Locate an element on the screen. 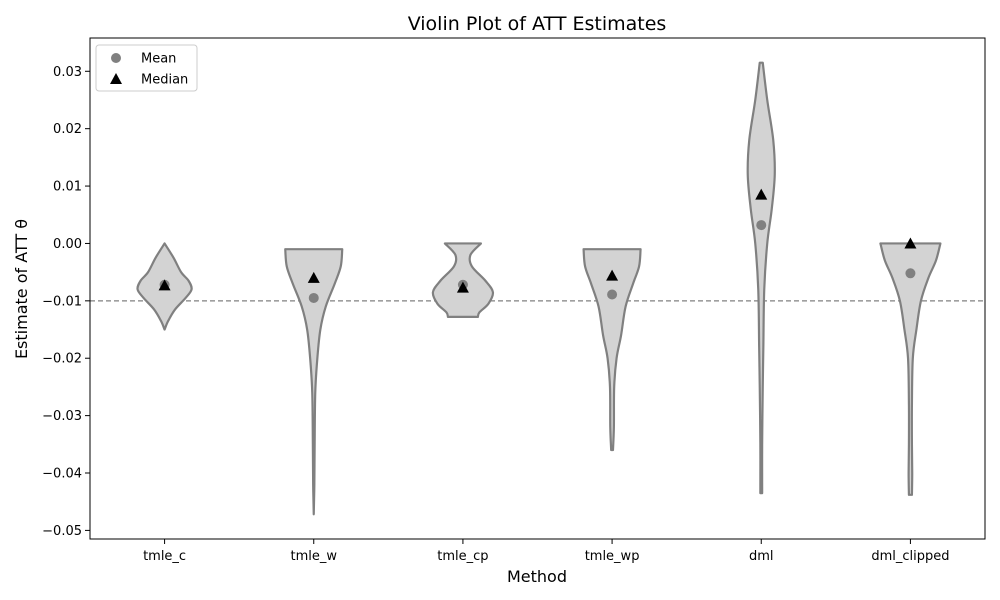  x-tick-label-tmle_cp: tmle_cp is located at coordinates (462, 556).